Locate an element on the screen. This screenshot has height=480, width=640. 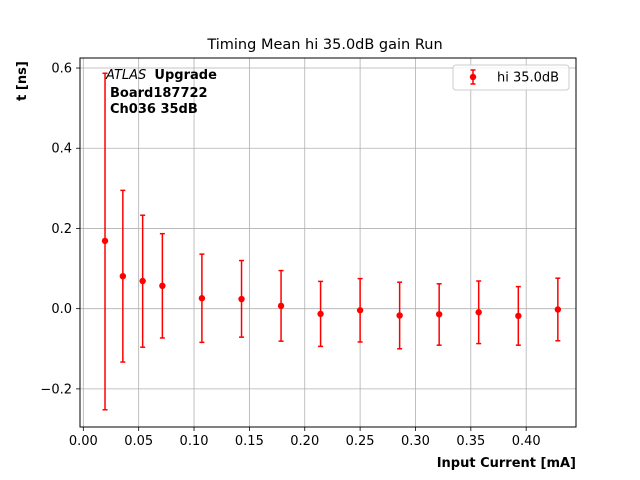
legend-marker is located at coordinates (473, 77).